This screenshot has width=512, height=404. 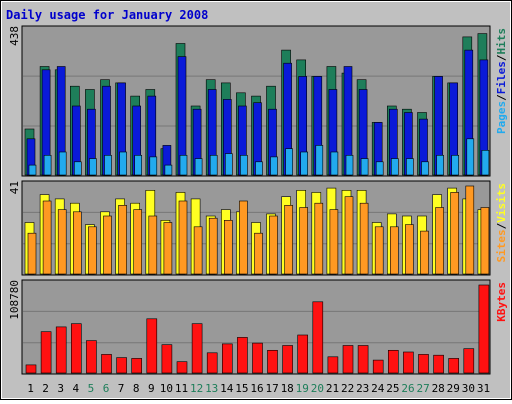 What do you see at coordinates (14, 187) in the screenshot?
I see `y-max-label-visits: 41` at bounding box center [14, 187].